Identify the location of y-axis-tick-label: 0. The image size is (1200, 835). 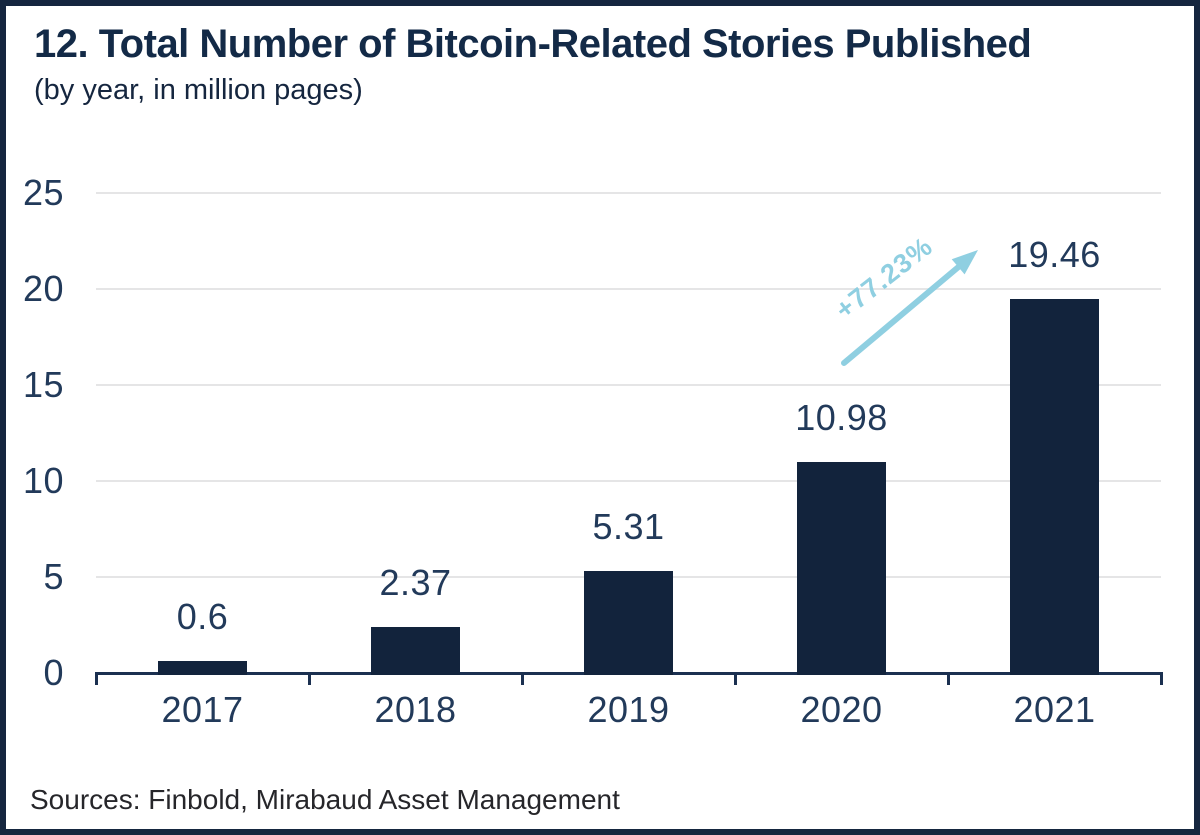
(53, 672).